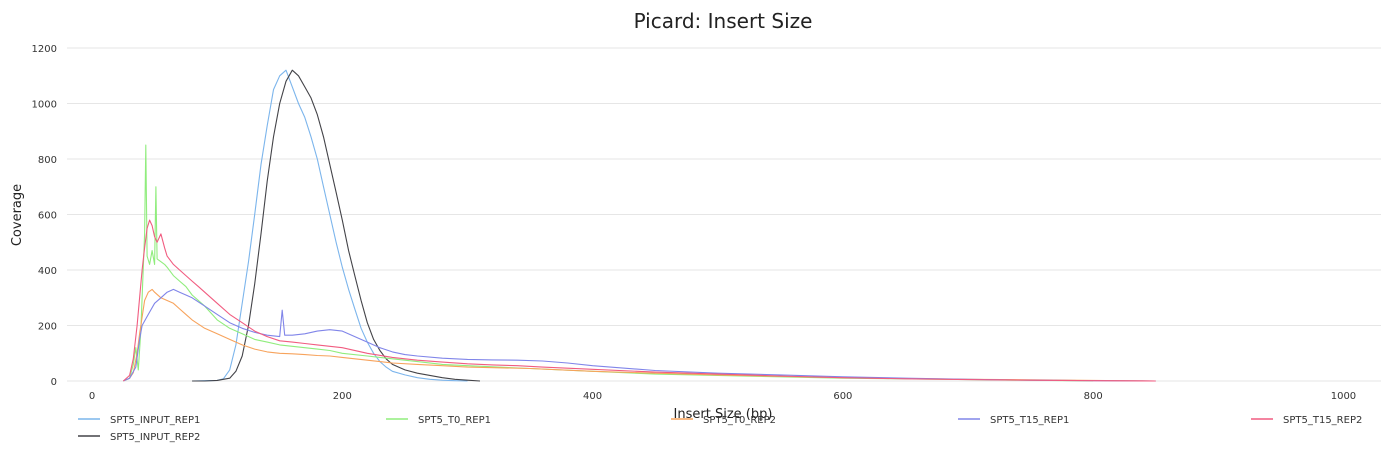  I want to click on x-tick-label: 1000, so click(1343, 396).